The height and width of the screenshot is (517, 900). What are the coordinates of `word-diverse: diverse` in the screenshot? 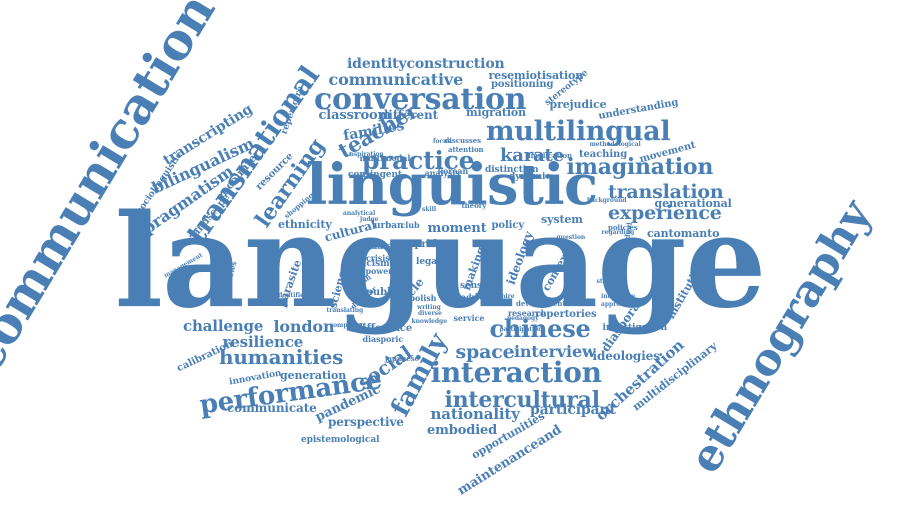 It's located at (430, 313).